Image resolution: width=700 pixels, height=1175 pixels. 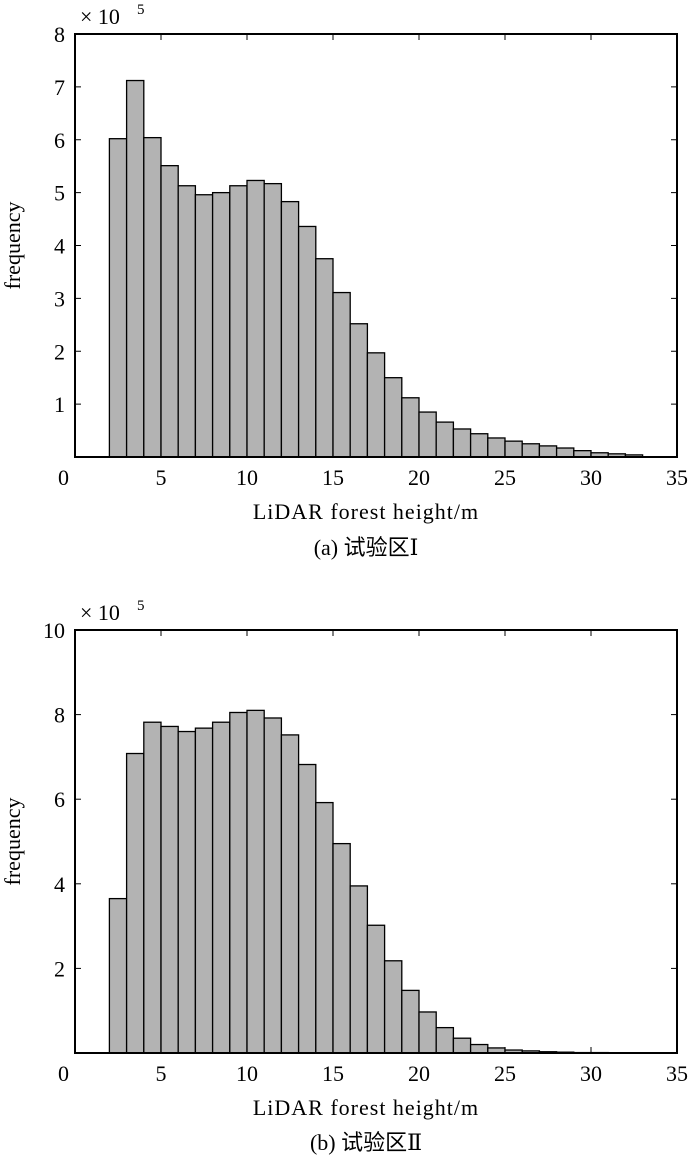 I want to click on figure-caption: (b) 试验区Ⅱ, so click(x=366, y=1142).